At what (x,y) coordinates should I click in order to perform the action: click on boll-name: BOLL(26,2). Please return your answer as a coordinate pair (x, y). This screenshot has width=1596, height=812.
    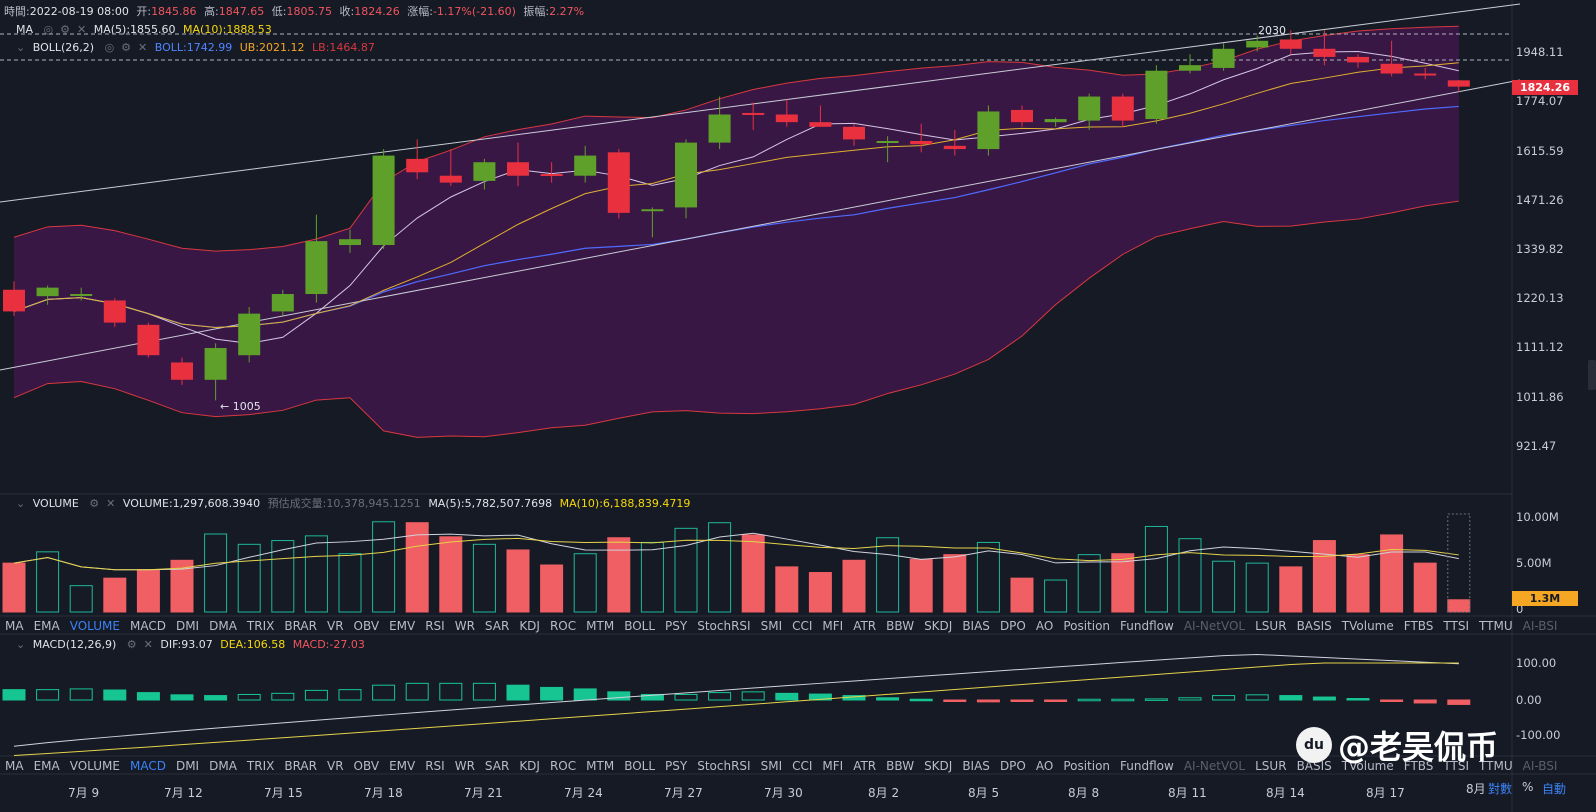
    Looking at the image, I should click on (63, 47).